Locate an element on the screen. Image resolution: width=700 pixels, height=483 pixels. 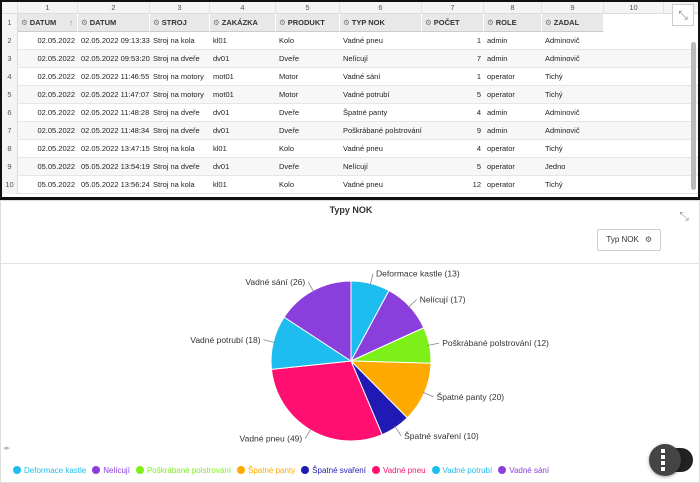
legend-item: Špatné svaření is located at coordinates (333, 470).